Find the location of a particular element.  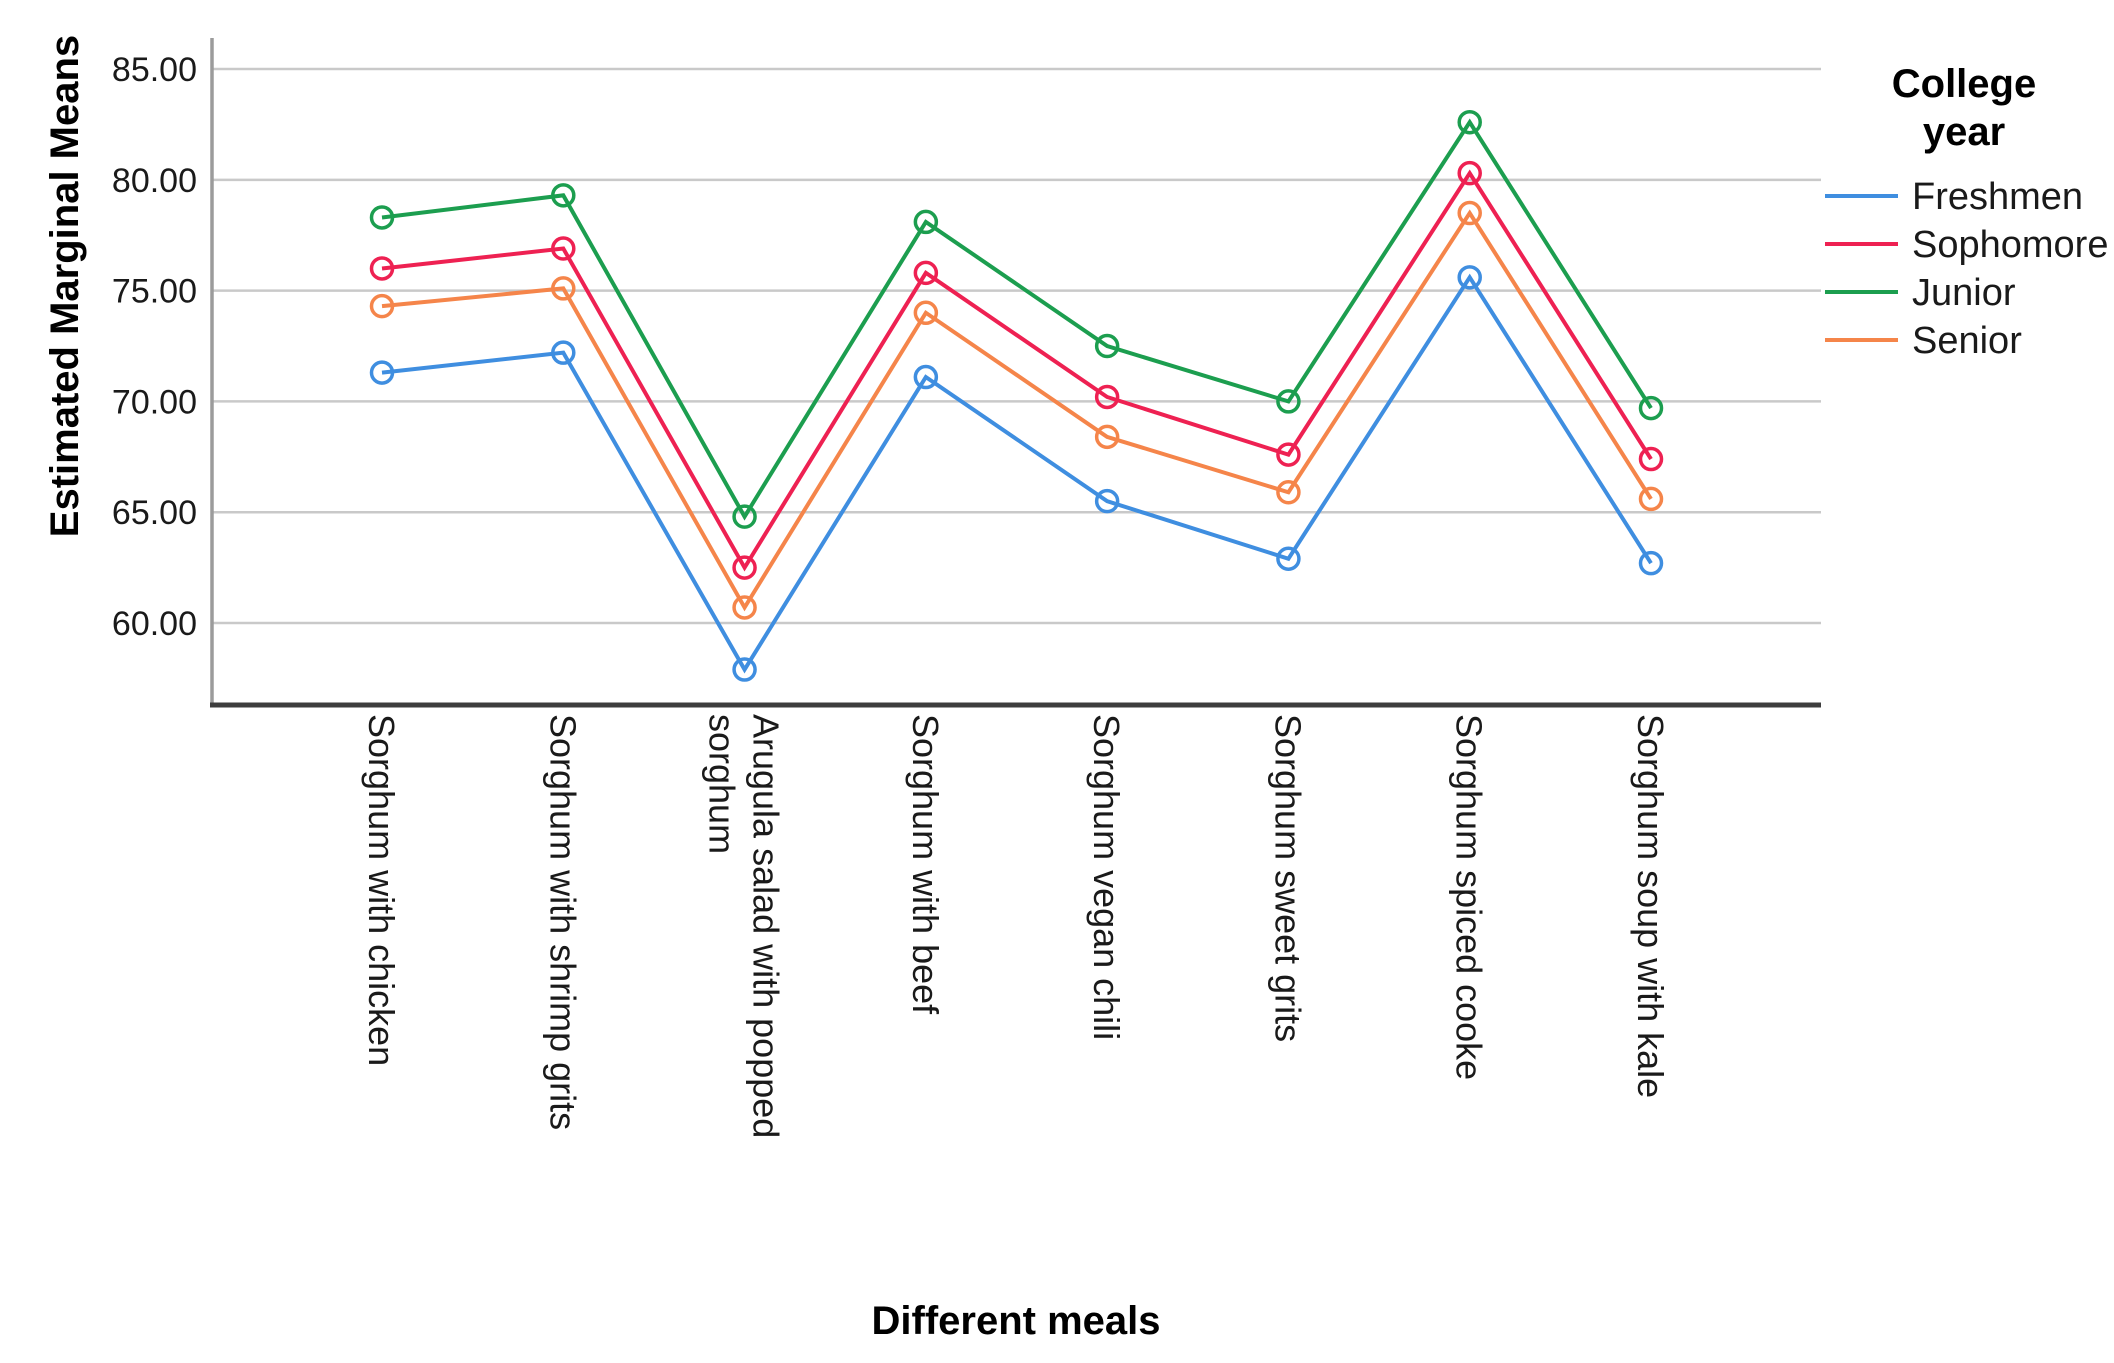

legend-title: College is located at coordinates (1964, 84).